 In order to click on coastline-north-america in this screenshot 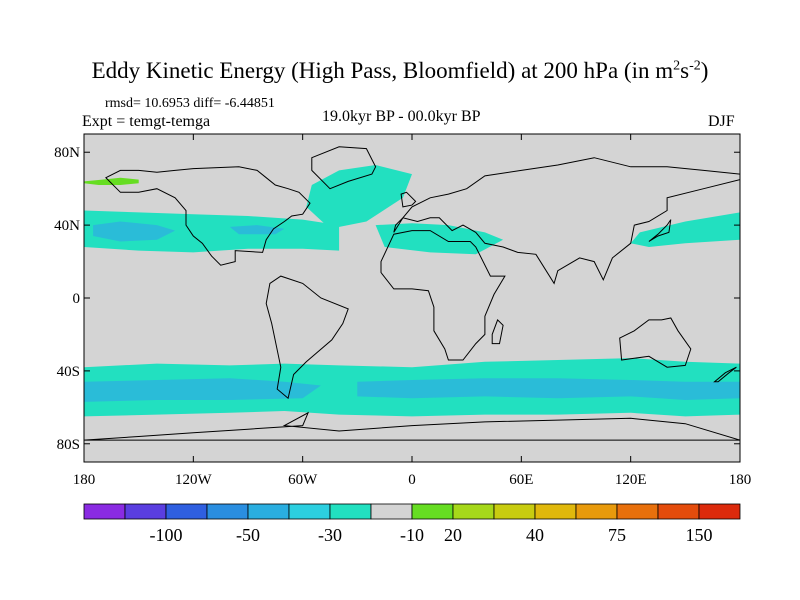, I will do `click(208, 216)`.